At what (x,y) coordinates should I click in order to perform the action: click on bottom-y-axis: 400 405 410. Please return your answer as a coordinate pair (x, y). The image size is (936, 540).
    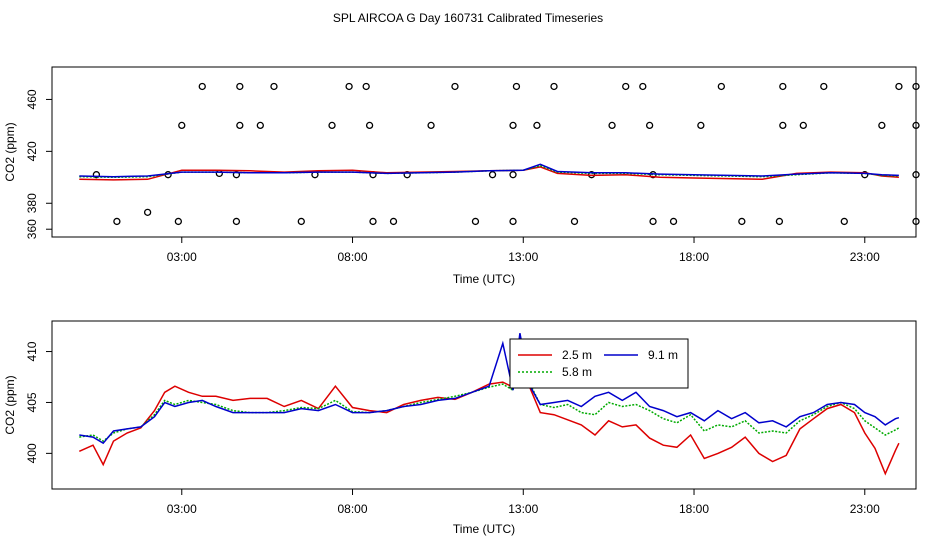
    Looking at the image, I should click on (38, 402).